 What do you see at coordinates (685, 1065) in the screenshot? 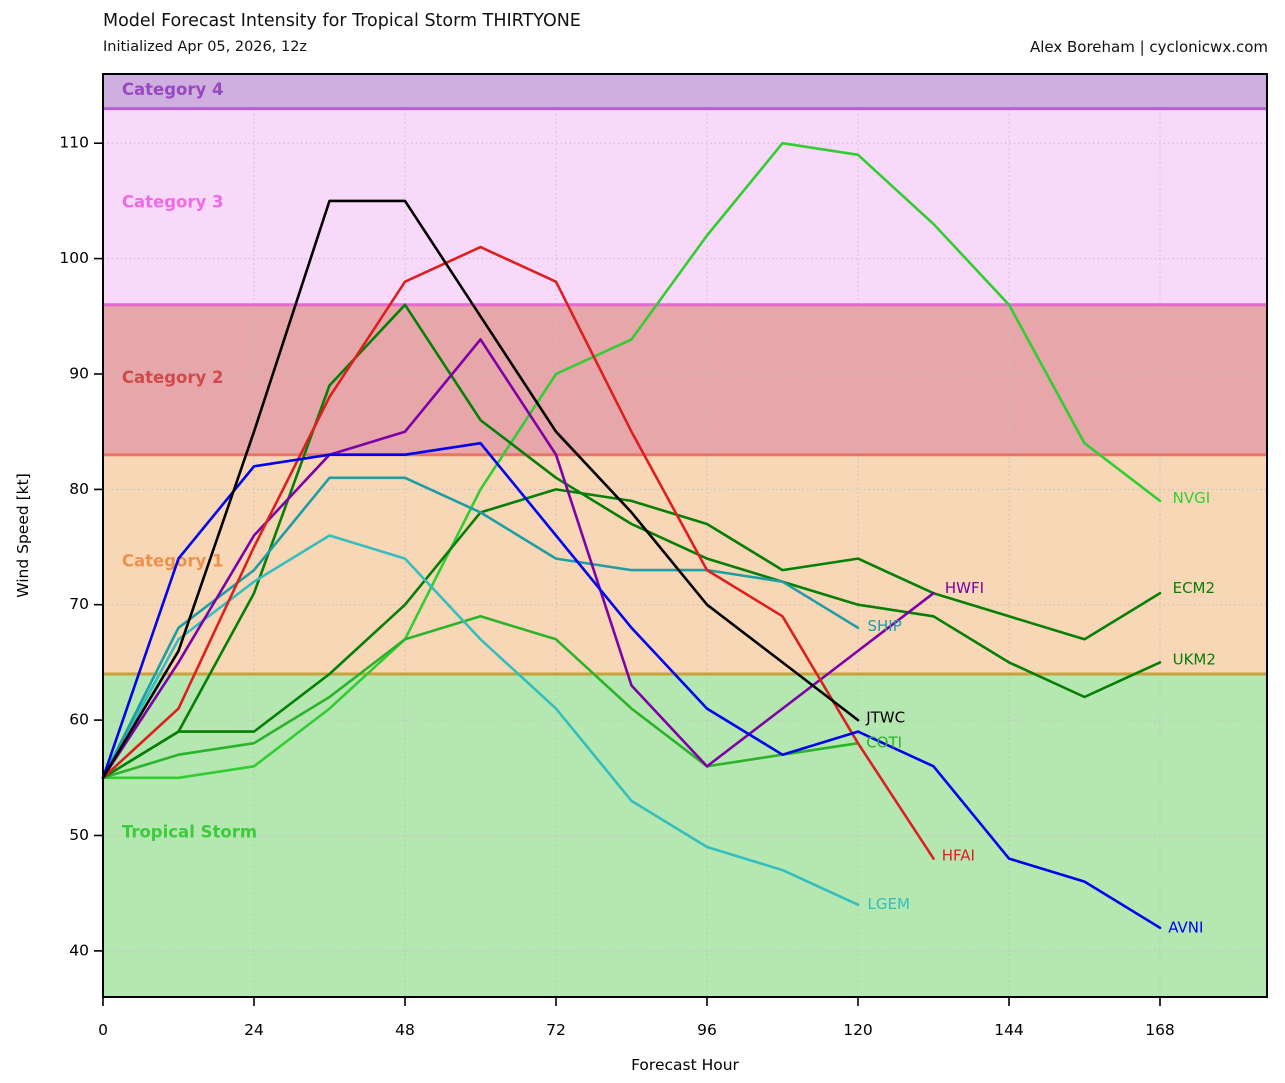
I see `x-axis-label: Forecast Hour` at bounding box center [685, 1065].